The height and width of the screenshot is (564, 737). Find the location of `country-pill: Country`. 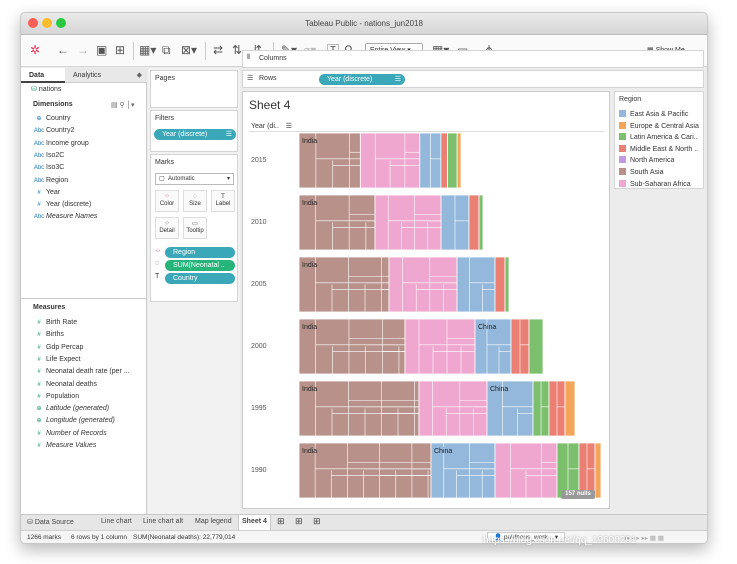

country-pill: Country is located at coordinates (200, 278).